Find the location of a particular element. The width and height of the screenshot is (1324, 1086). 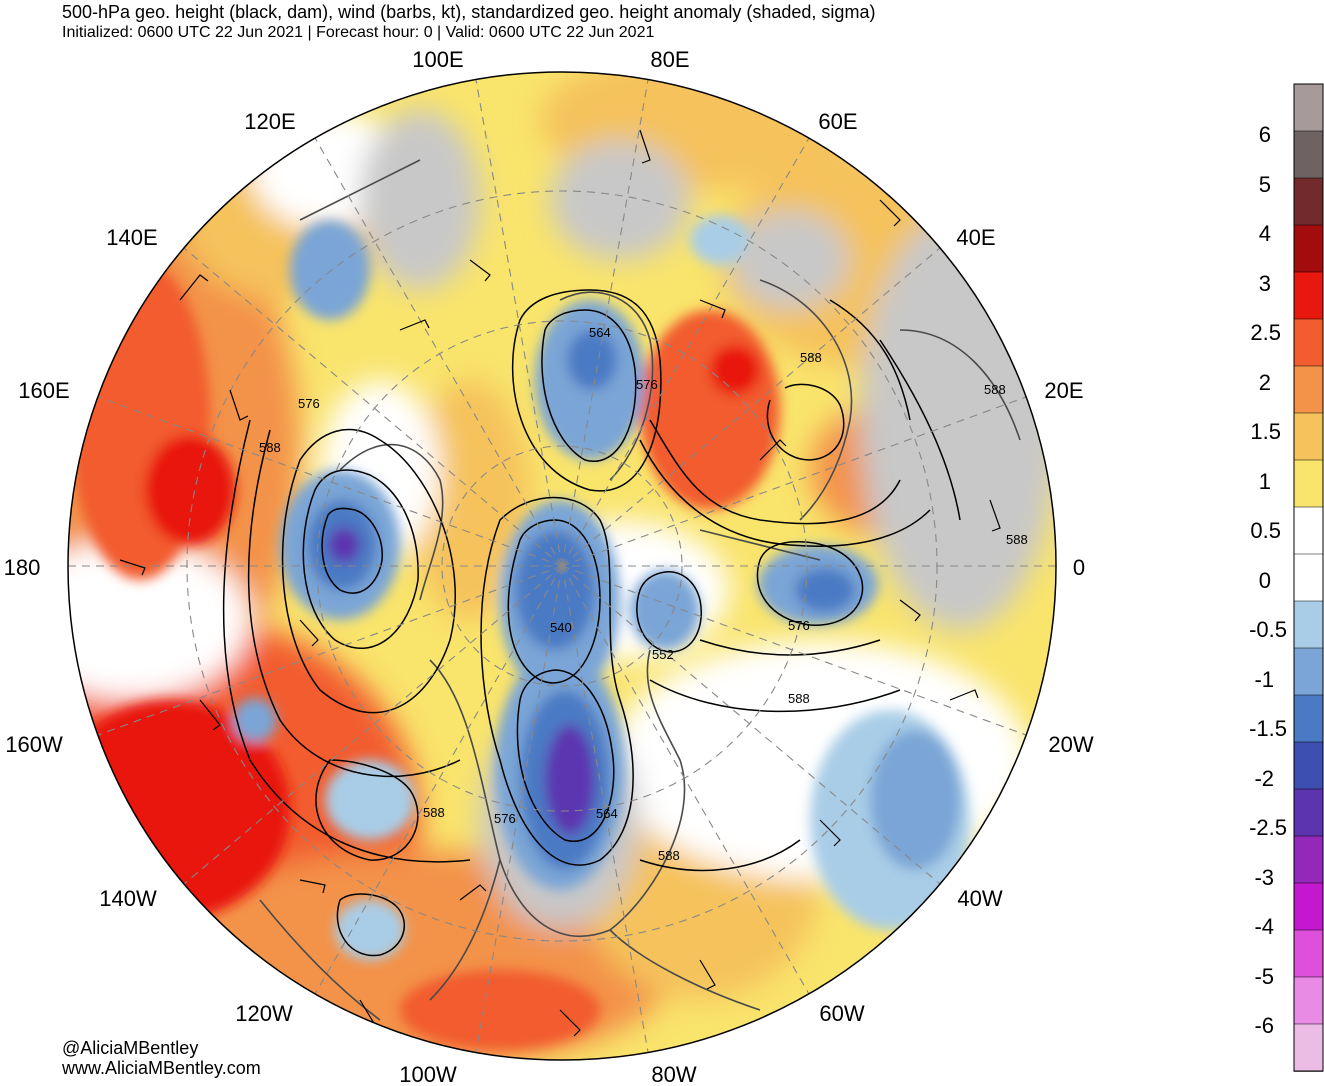

credit-website: www.AliciaMBentley.com is located at coordinates (161, 1068).